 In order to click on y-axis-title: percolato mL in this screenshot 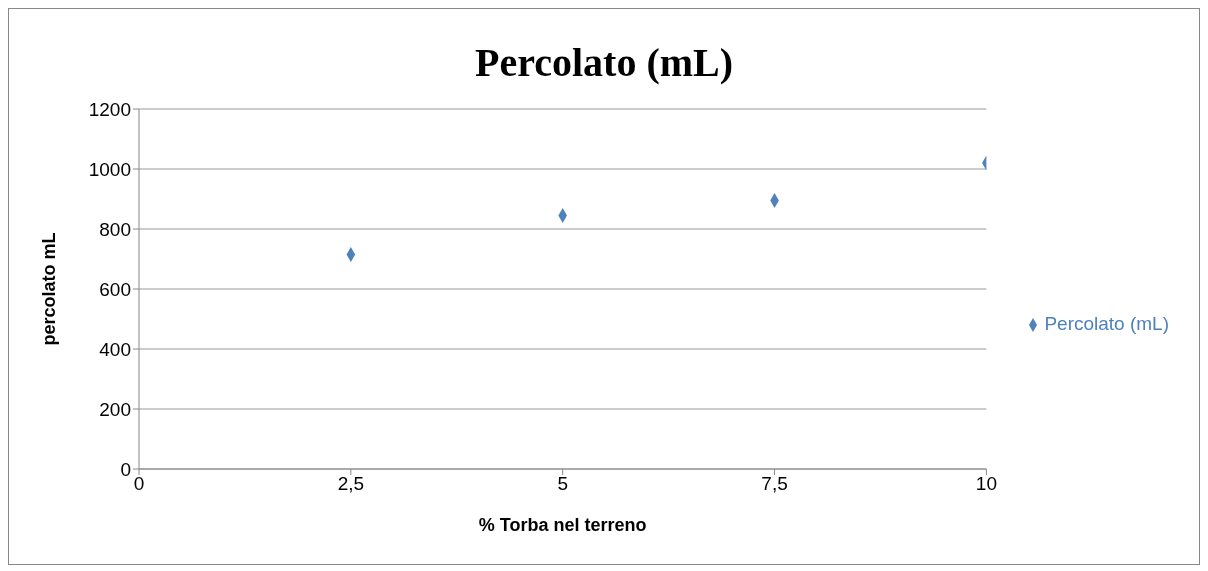, I will do `click(49, 289)`.